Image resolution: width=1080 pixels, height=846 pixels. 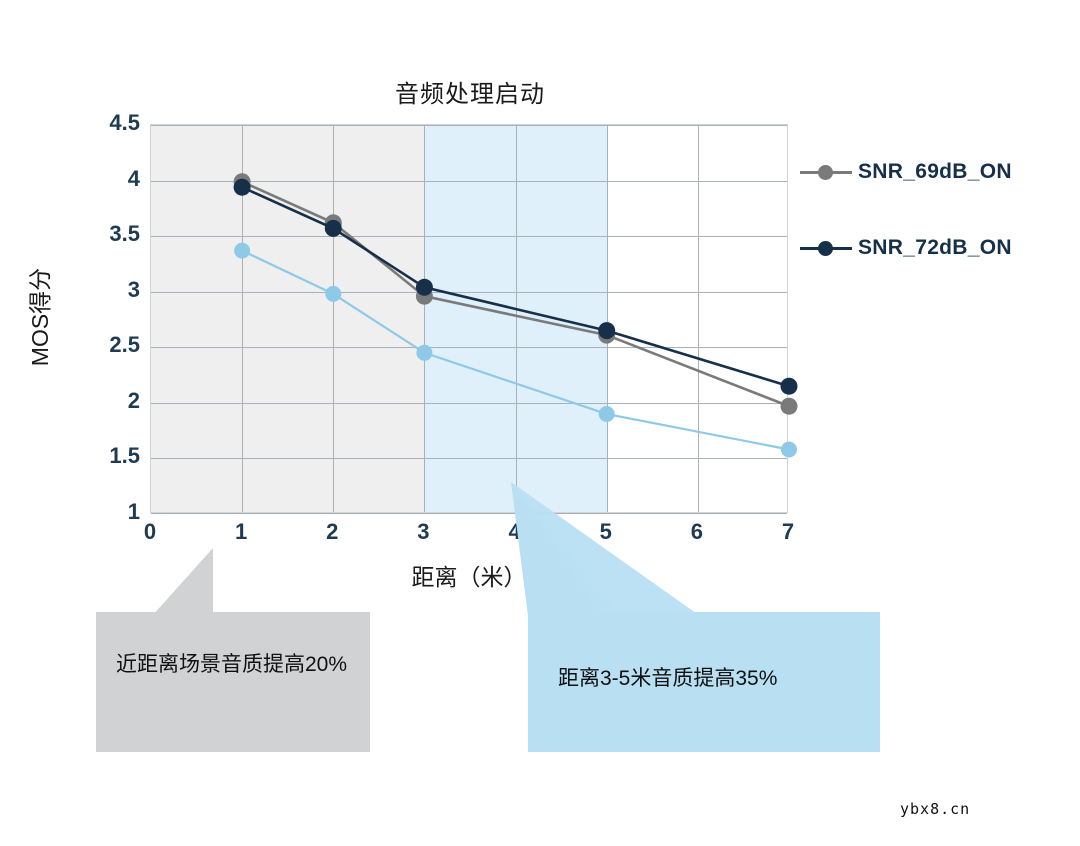 What do you see at coordinates (332, 531) in the screenshot?
I see `x-tick-2: 2` at bounding box center [332, 531].